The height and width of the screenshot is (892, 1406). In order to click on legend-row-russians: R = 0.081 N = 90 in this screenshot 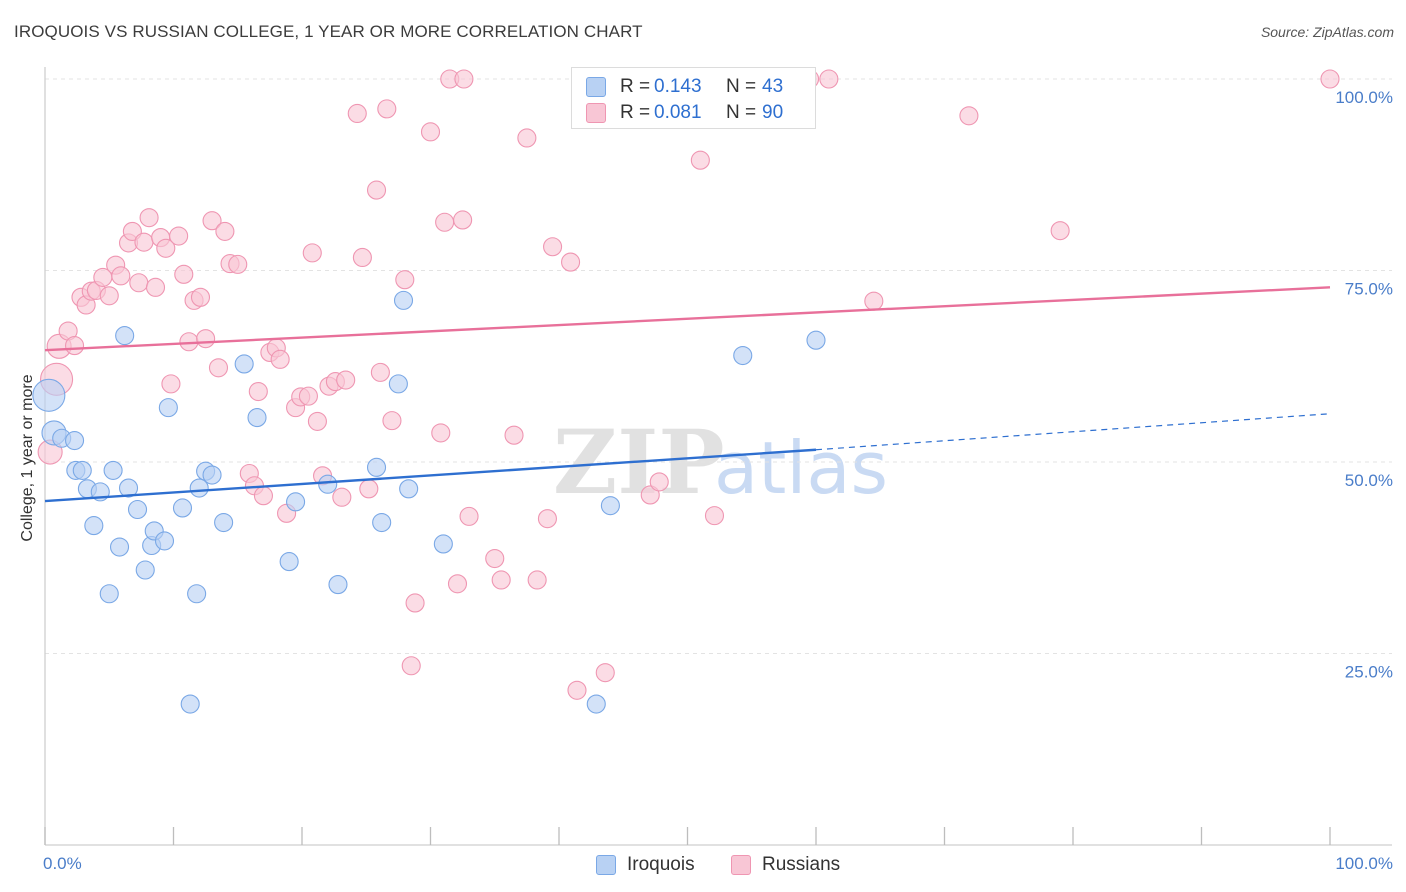, I will do `click(684, 113)`.